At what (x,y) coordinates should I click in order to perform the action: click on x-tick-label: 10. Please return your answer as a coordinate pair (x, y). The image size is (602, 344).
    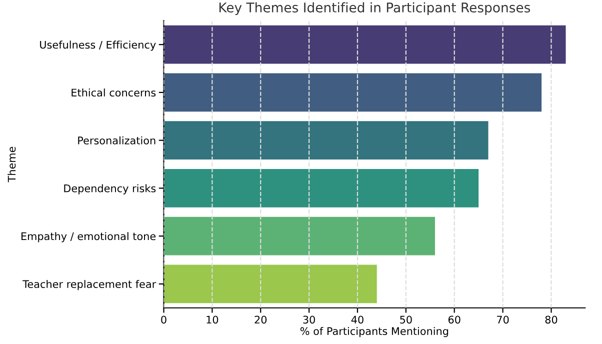
    Looking at the image, I should click on (212, 320).